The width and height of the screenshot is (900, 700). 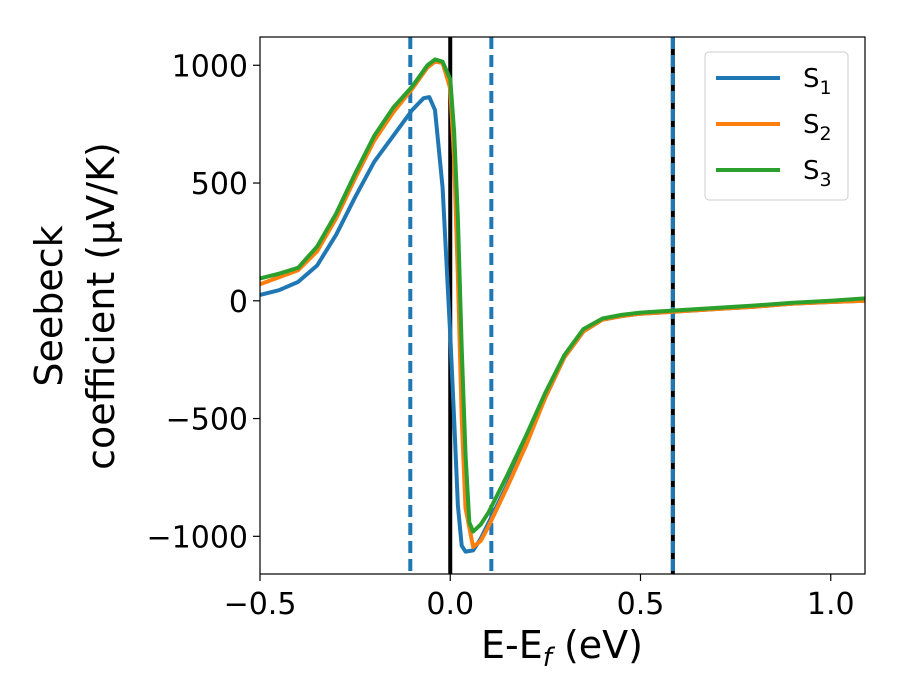 What do you see at coordinates (450, 604) in the screenshot?
I see `x-tick-label: 0.0` at bounding box center [450, 604].